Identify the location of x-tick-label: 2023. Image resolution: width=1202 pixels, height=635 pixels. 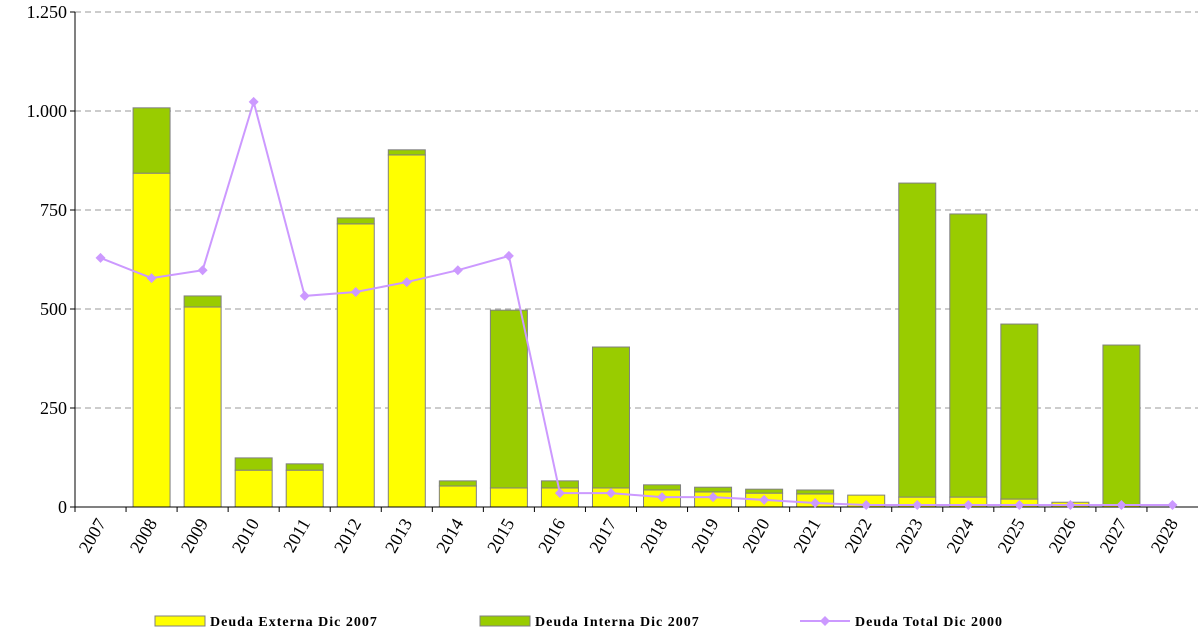
(908, 535).